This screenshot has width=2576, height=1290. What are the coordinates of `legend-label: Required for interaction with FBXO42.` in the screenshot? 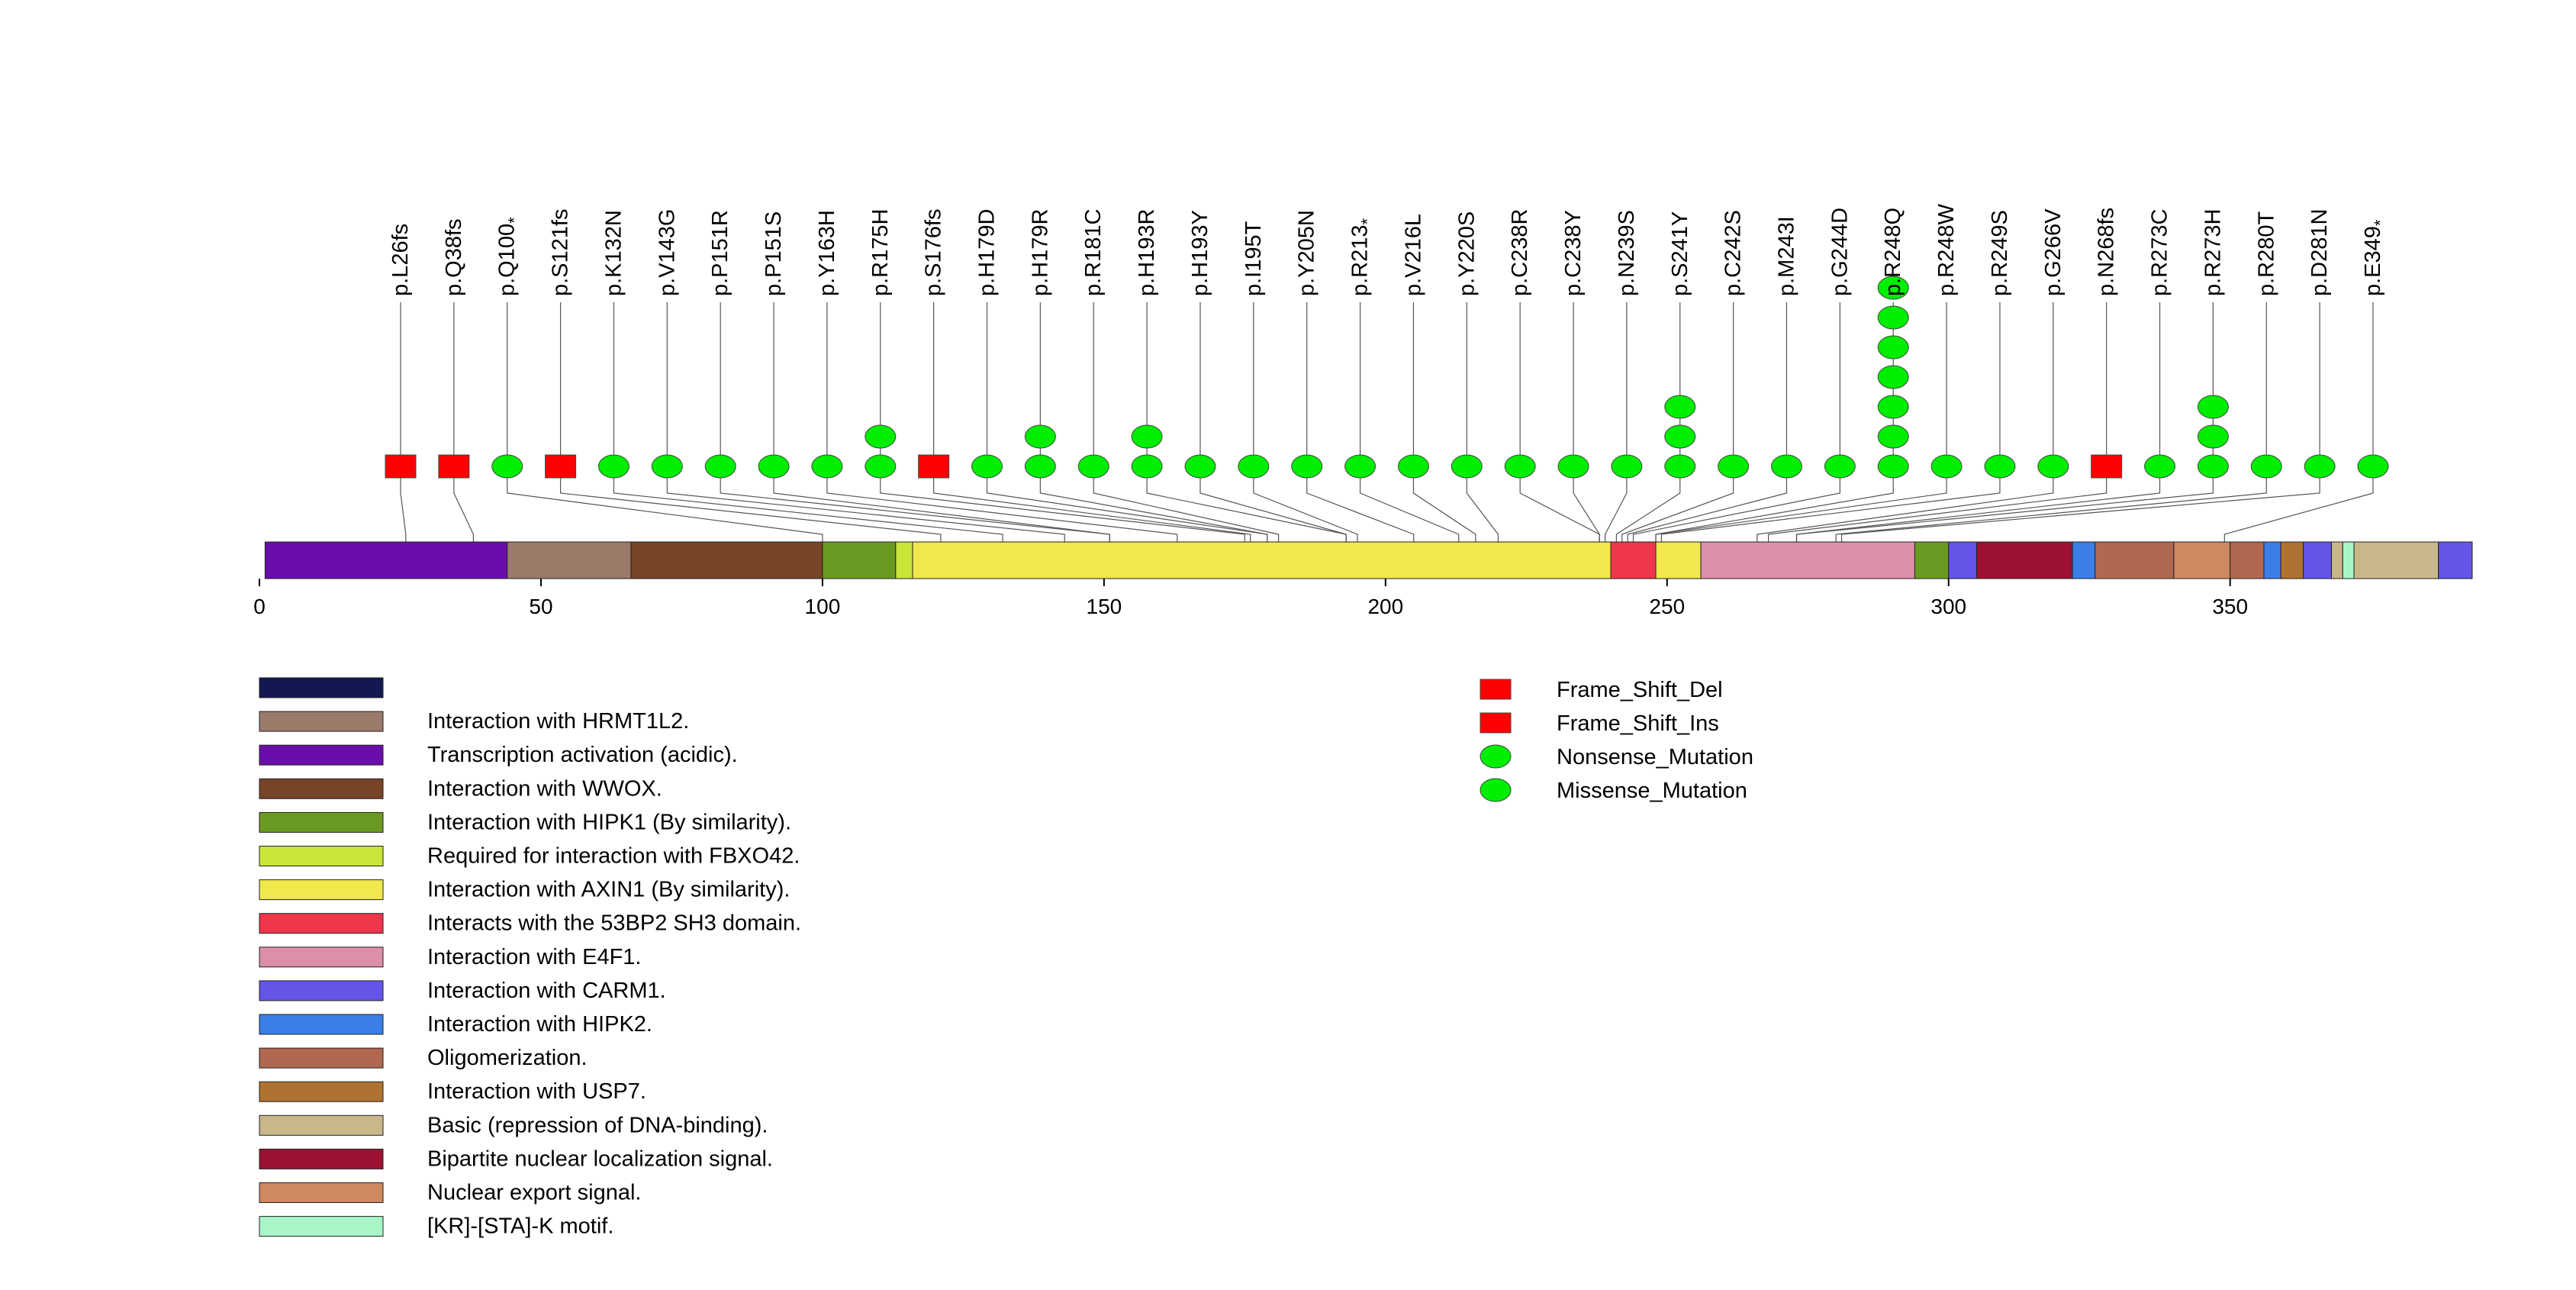 It's located at (613, 857).